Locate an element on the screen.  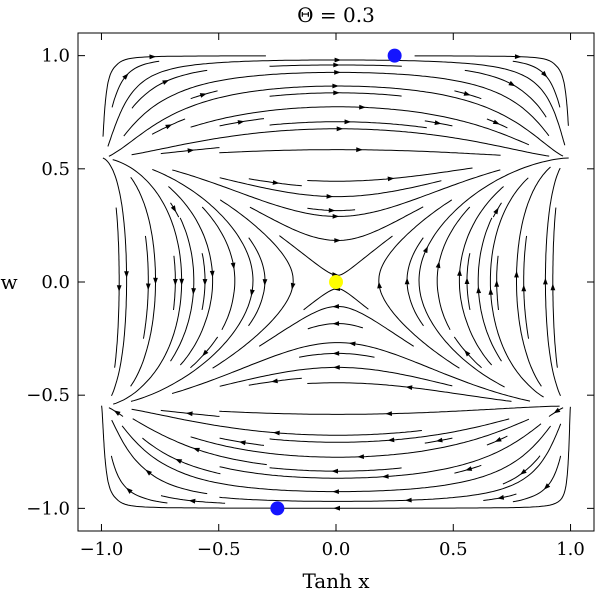
x-tick-label: 0.0 is located at coordinates (336, 549).